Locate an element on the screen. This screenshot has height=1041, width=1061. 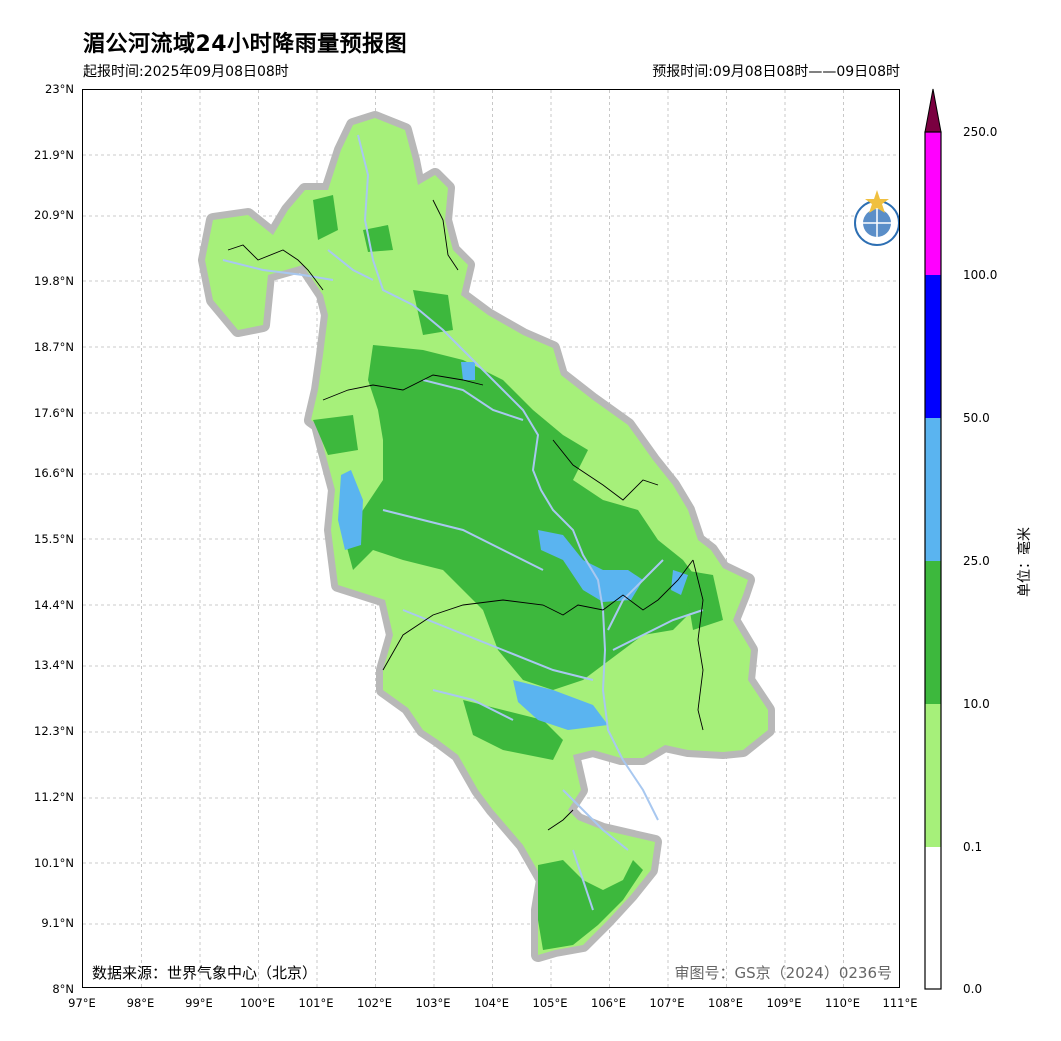
lat-tick: 23°N is located at coordinates (59, 89).